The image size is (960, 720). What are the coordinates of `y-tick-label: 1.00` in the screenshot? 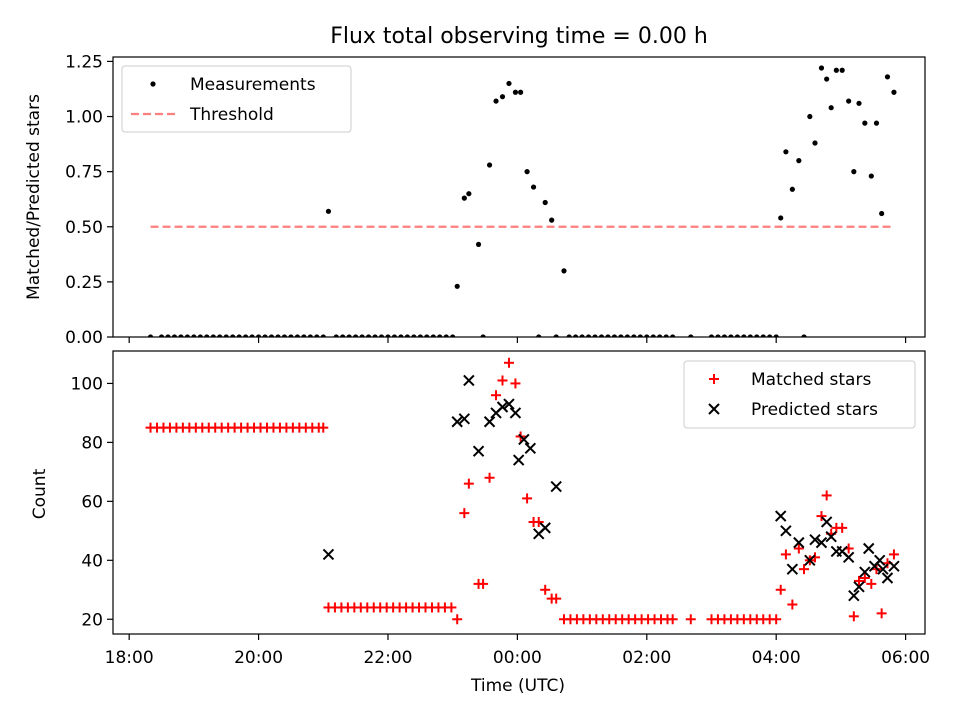 It's located at (84, 118).